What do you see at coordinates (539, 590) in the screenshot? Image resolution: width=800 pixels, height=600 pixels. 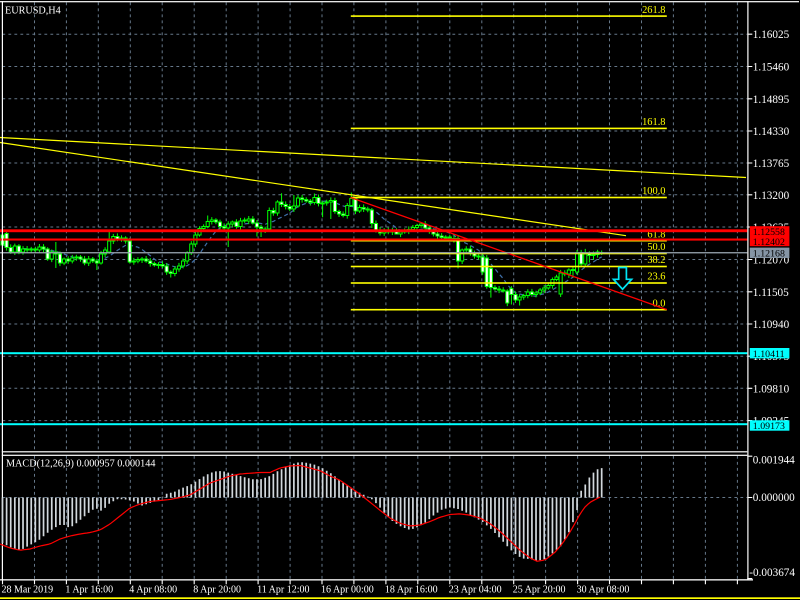 I see `svg-text: 25 Apr 20:00` at bounding box center [539, 590].